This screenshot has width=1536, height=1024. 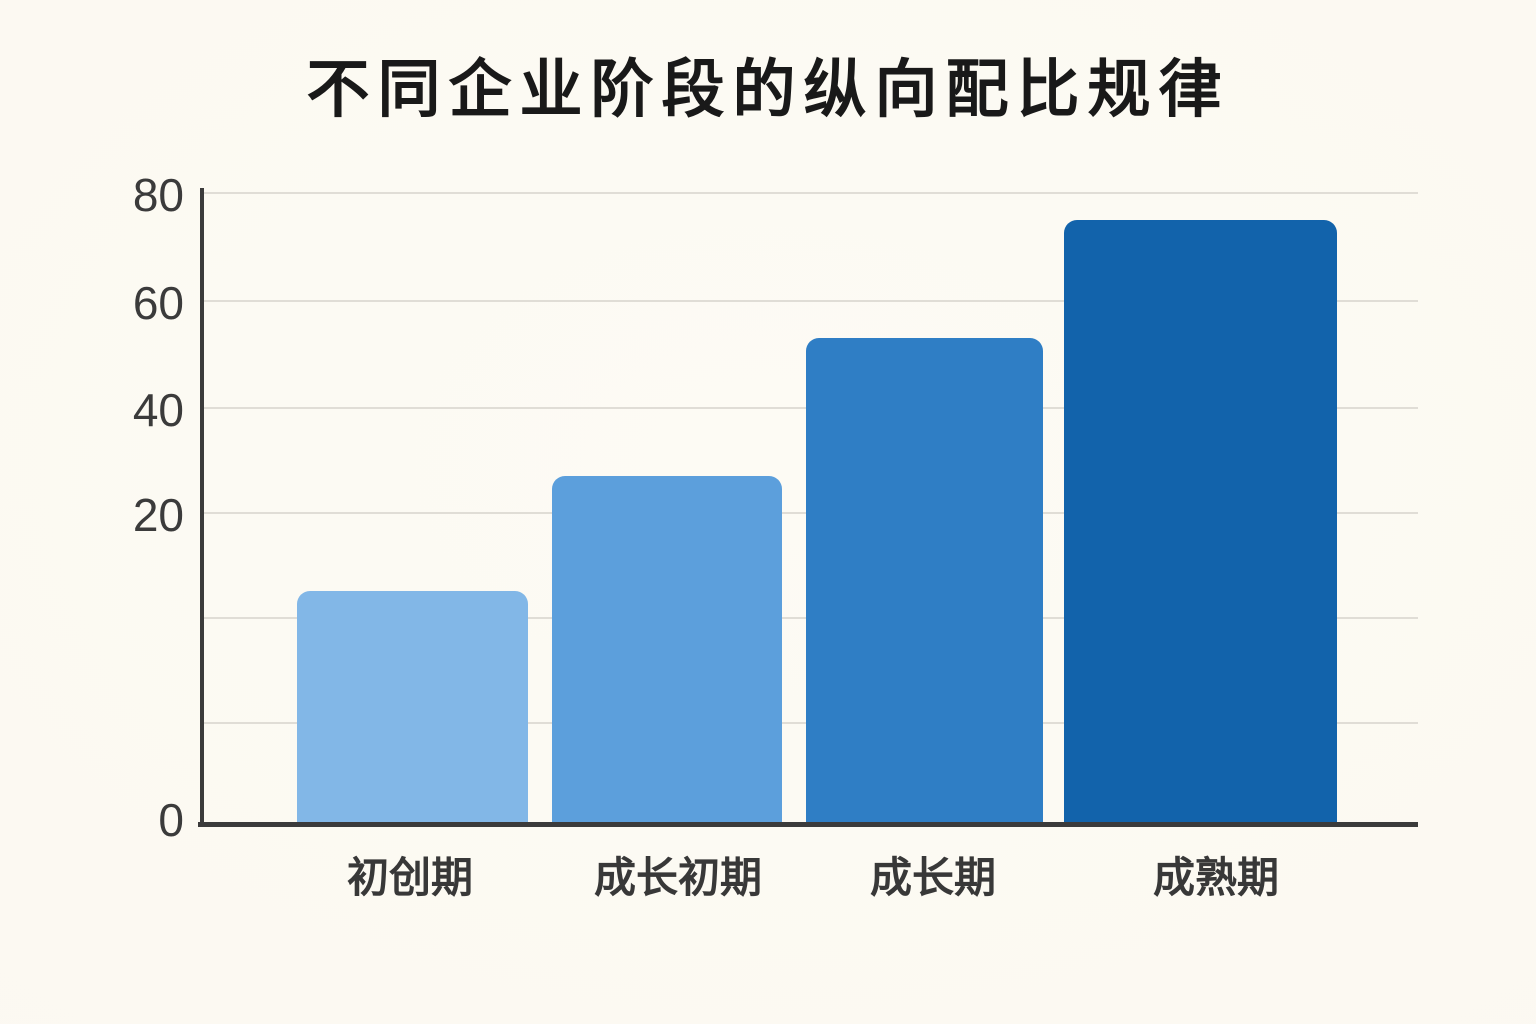 What do you see at coordinates (158, 515) in the screenshot?
I see `y-tick-label: 20` at bounding box center [158, 515].